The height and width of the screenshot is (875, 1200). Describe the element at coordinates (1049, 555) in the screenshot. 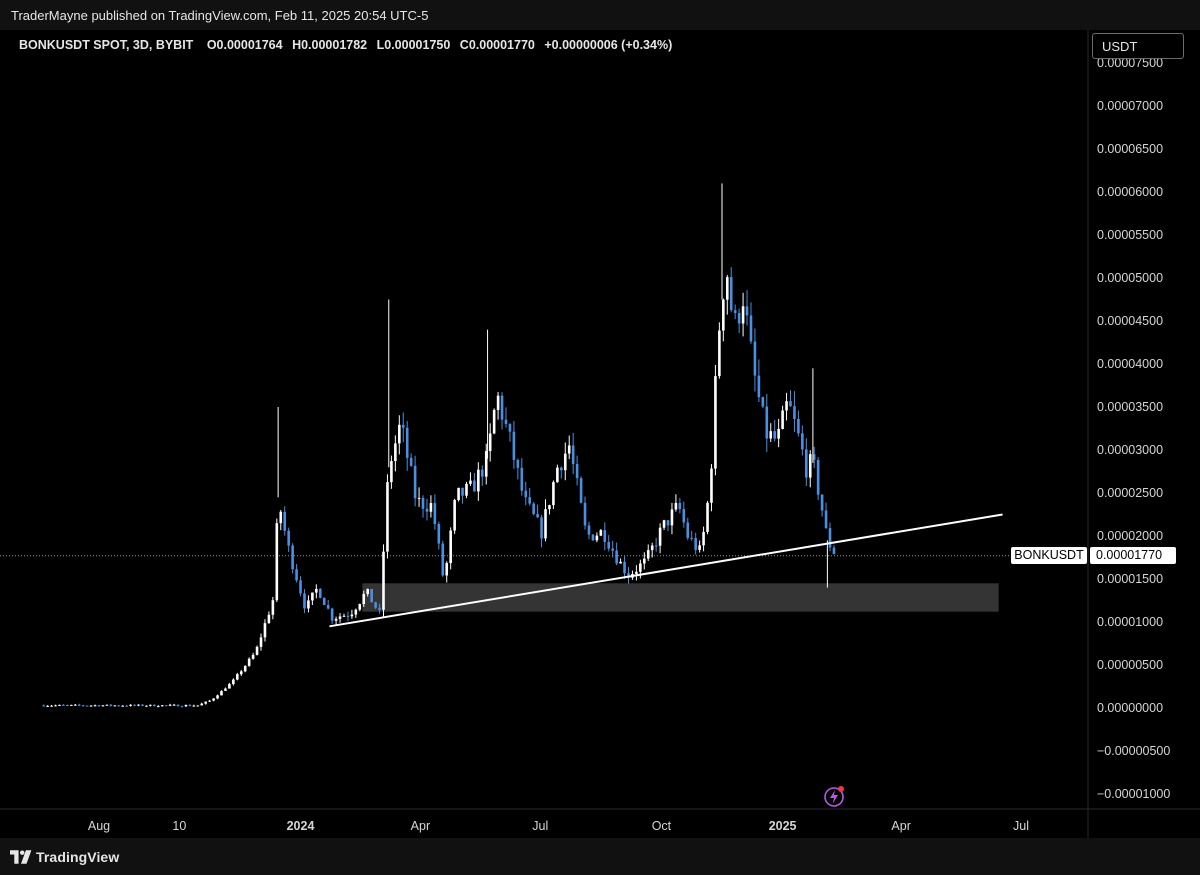

I see `last-price-symbol-tag: BONKUSDT` at that location.